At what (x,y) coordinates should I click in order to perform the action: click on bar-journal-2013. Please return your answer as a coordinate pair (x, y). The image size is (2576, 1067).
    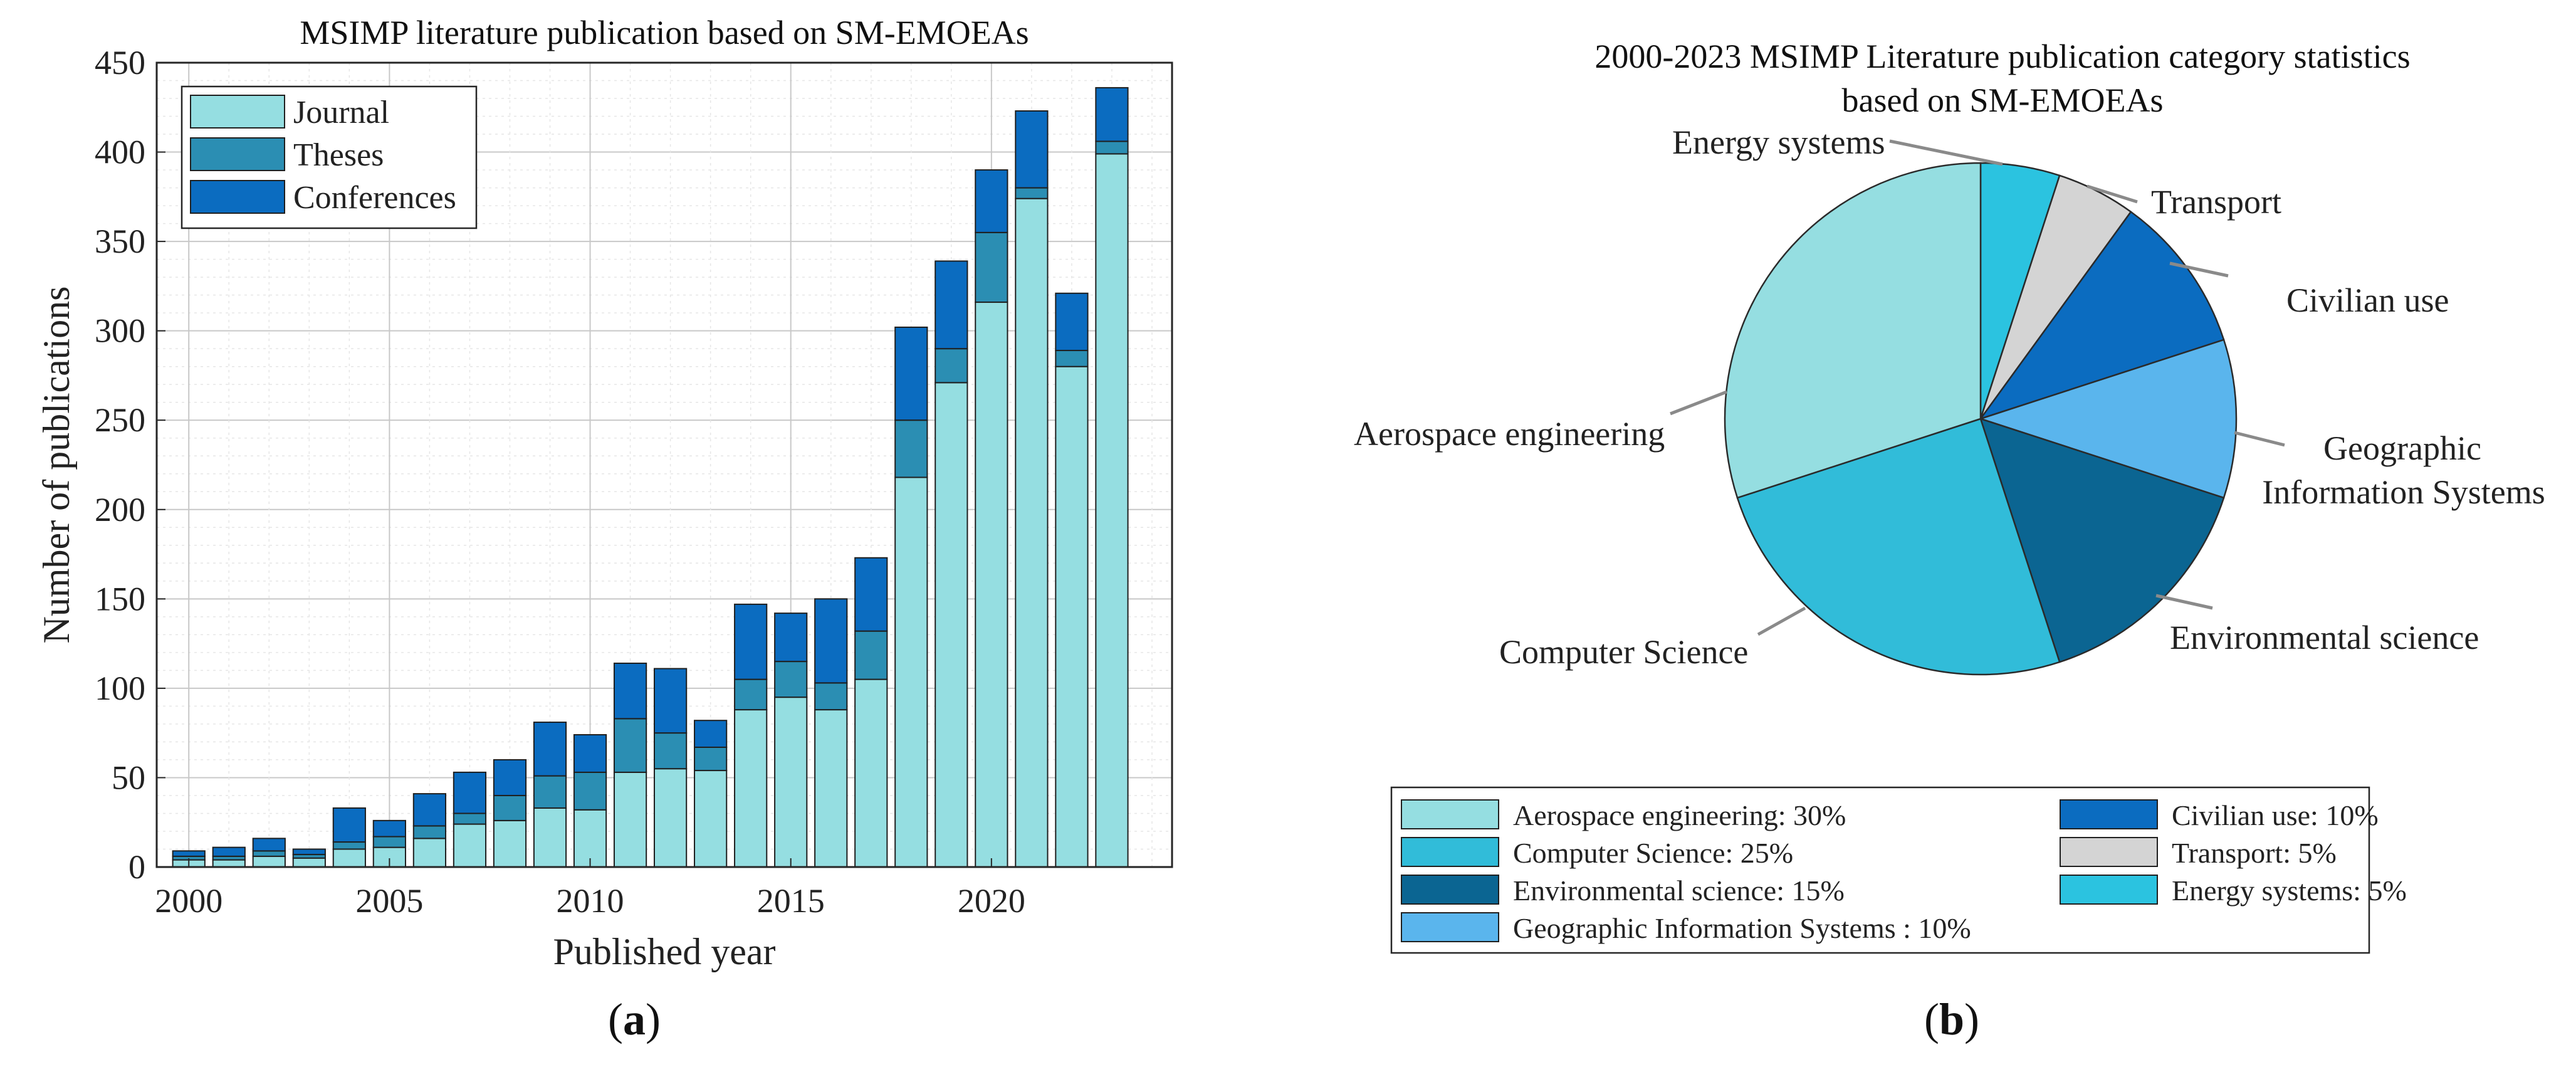
    Looking at the image, I should click on (711, 819).